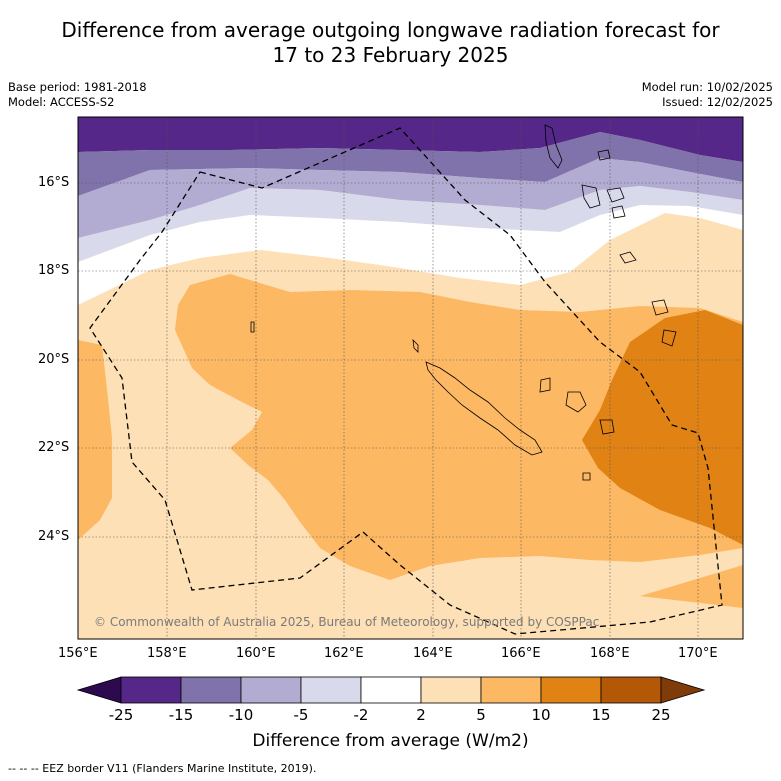 Image resolution: width=781 pixels, height=781 pixels. I want to click on colorbar-tick: -2, so click(361, 715).